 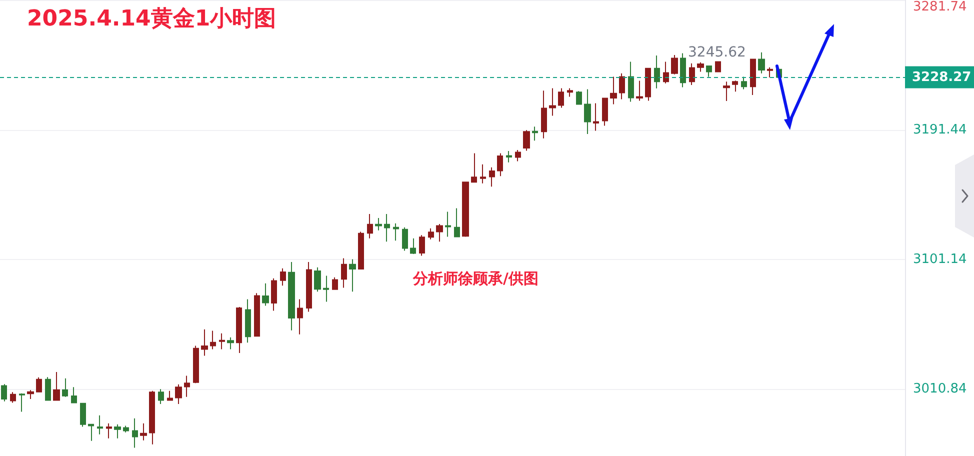 What do you see at coordinates (940, 259) in the screenshot?
I see `y-tick-label: 3101.14` at bounding box center [940, 259].